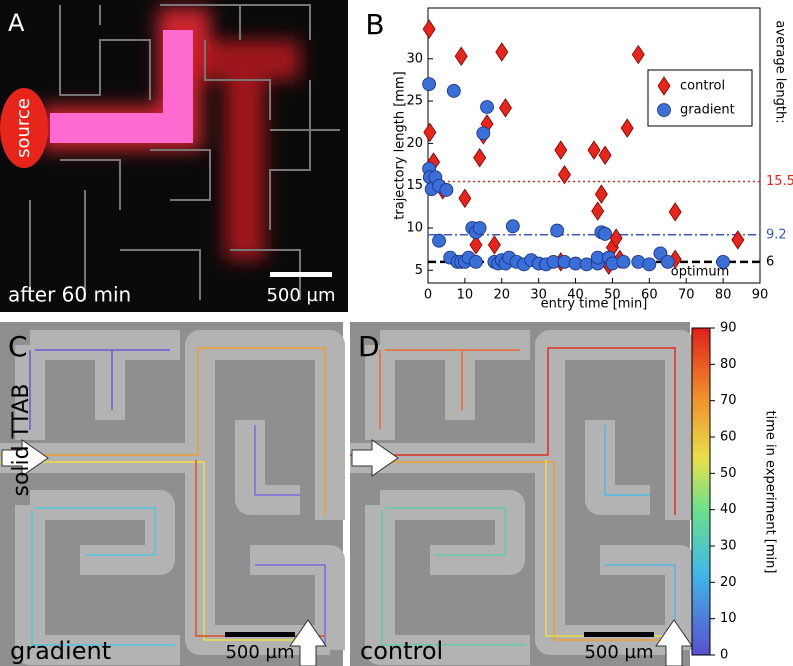 The height and width of the screenshot is (666, 793). I want to click on colorbar-tick-label: 70, so click(728, 400).